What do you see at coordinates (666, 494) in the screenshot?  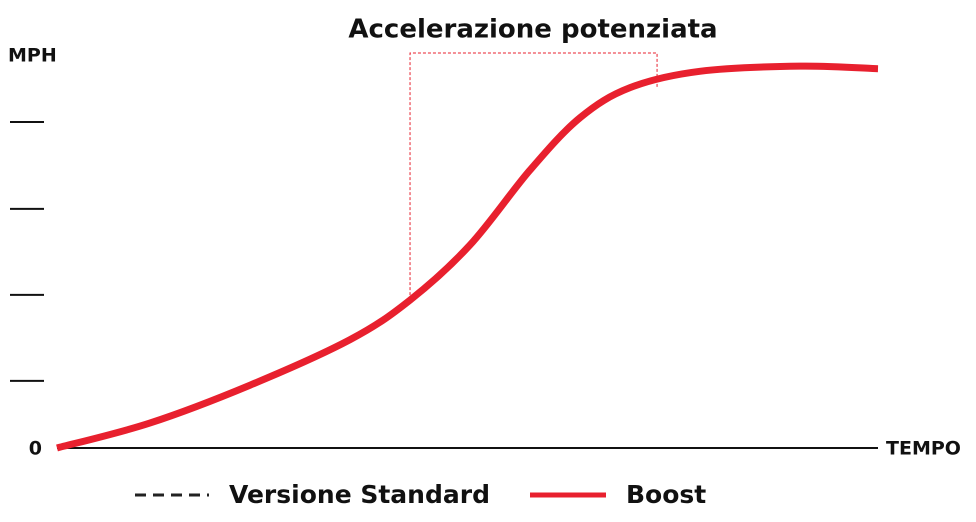 I see `legend-label: Boost` at bounding box center [666, 494].